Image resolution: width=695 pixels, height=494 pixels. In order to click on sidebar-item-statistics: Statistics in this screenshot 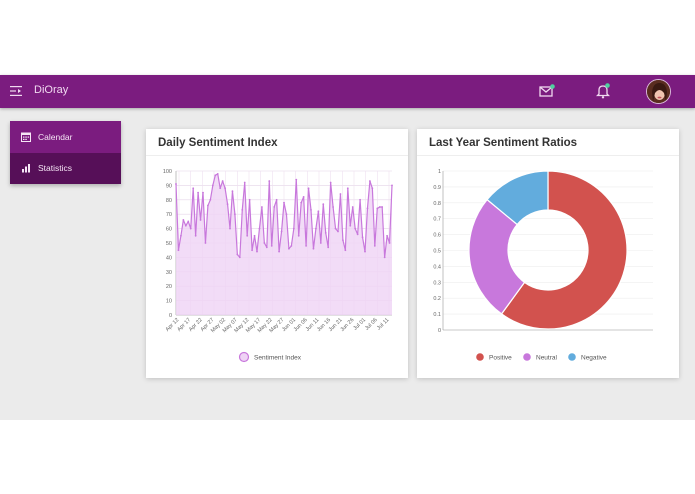, I will do `click(65, 168)`.